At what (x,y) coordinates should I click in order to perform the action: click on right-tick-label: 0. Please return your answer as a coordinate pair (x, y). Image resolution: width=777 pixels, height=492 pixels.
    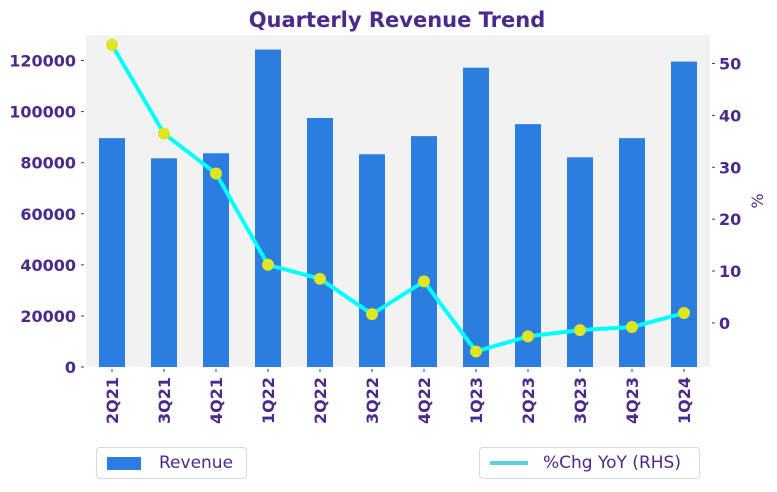
    Looking at the image, I should click on (724, 323).